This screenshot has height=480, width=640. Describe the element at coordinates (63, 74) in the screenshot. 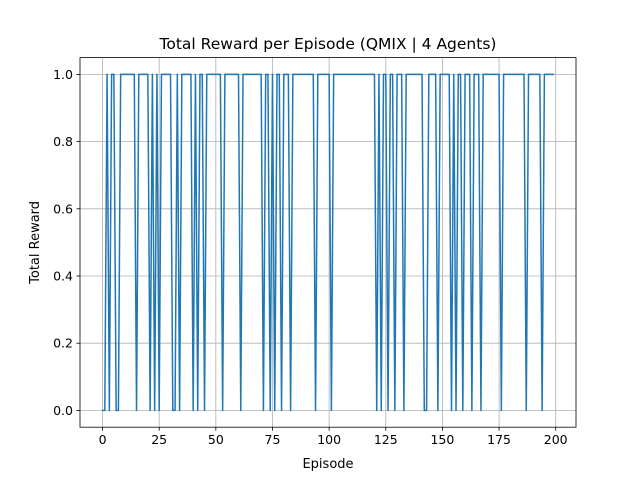

I see `y-tick-label: 1.0` at that location.